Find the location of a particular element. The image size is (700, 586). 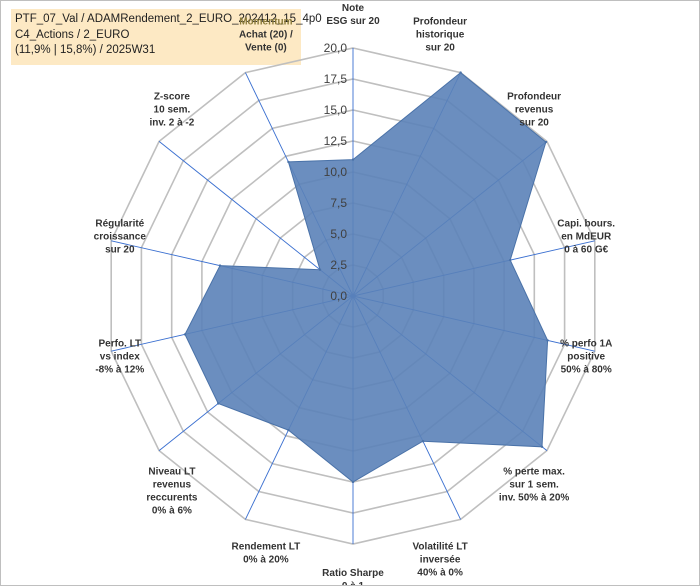

tick-label: 0,0 is located at coordinates (338, 296).